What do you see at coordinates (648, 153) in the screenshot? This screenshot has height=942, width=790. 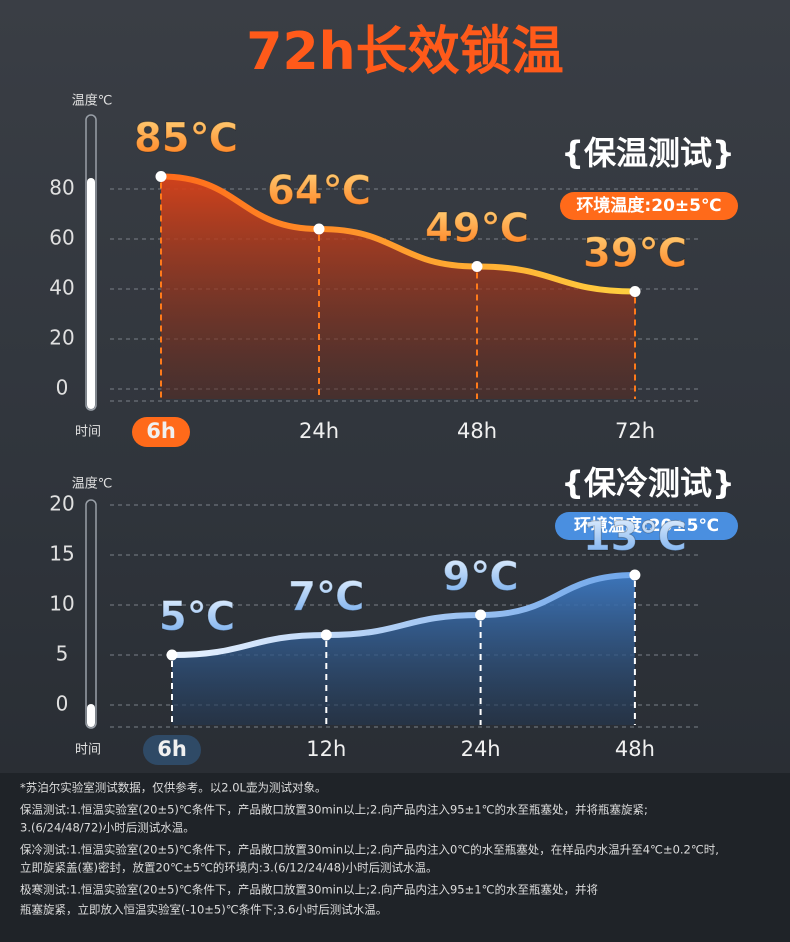 I see `chart-subtitle: {保温测试}` at bounding box center [648, 153].